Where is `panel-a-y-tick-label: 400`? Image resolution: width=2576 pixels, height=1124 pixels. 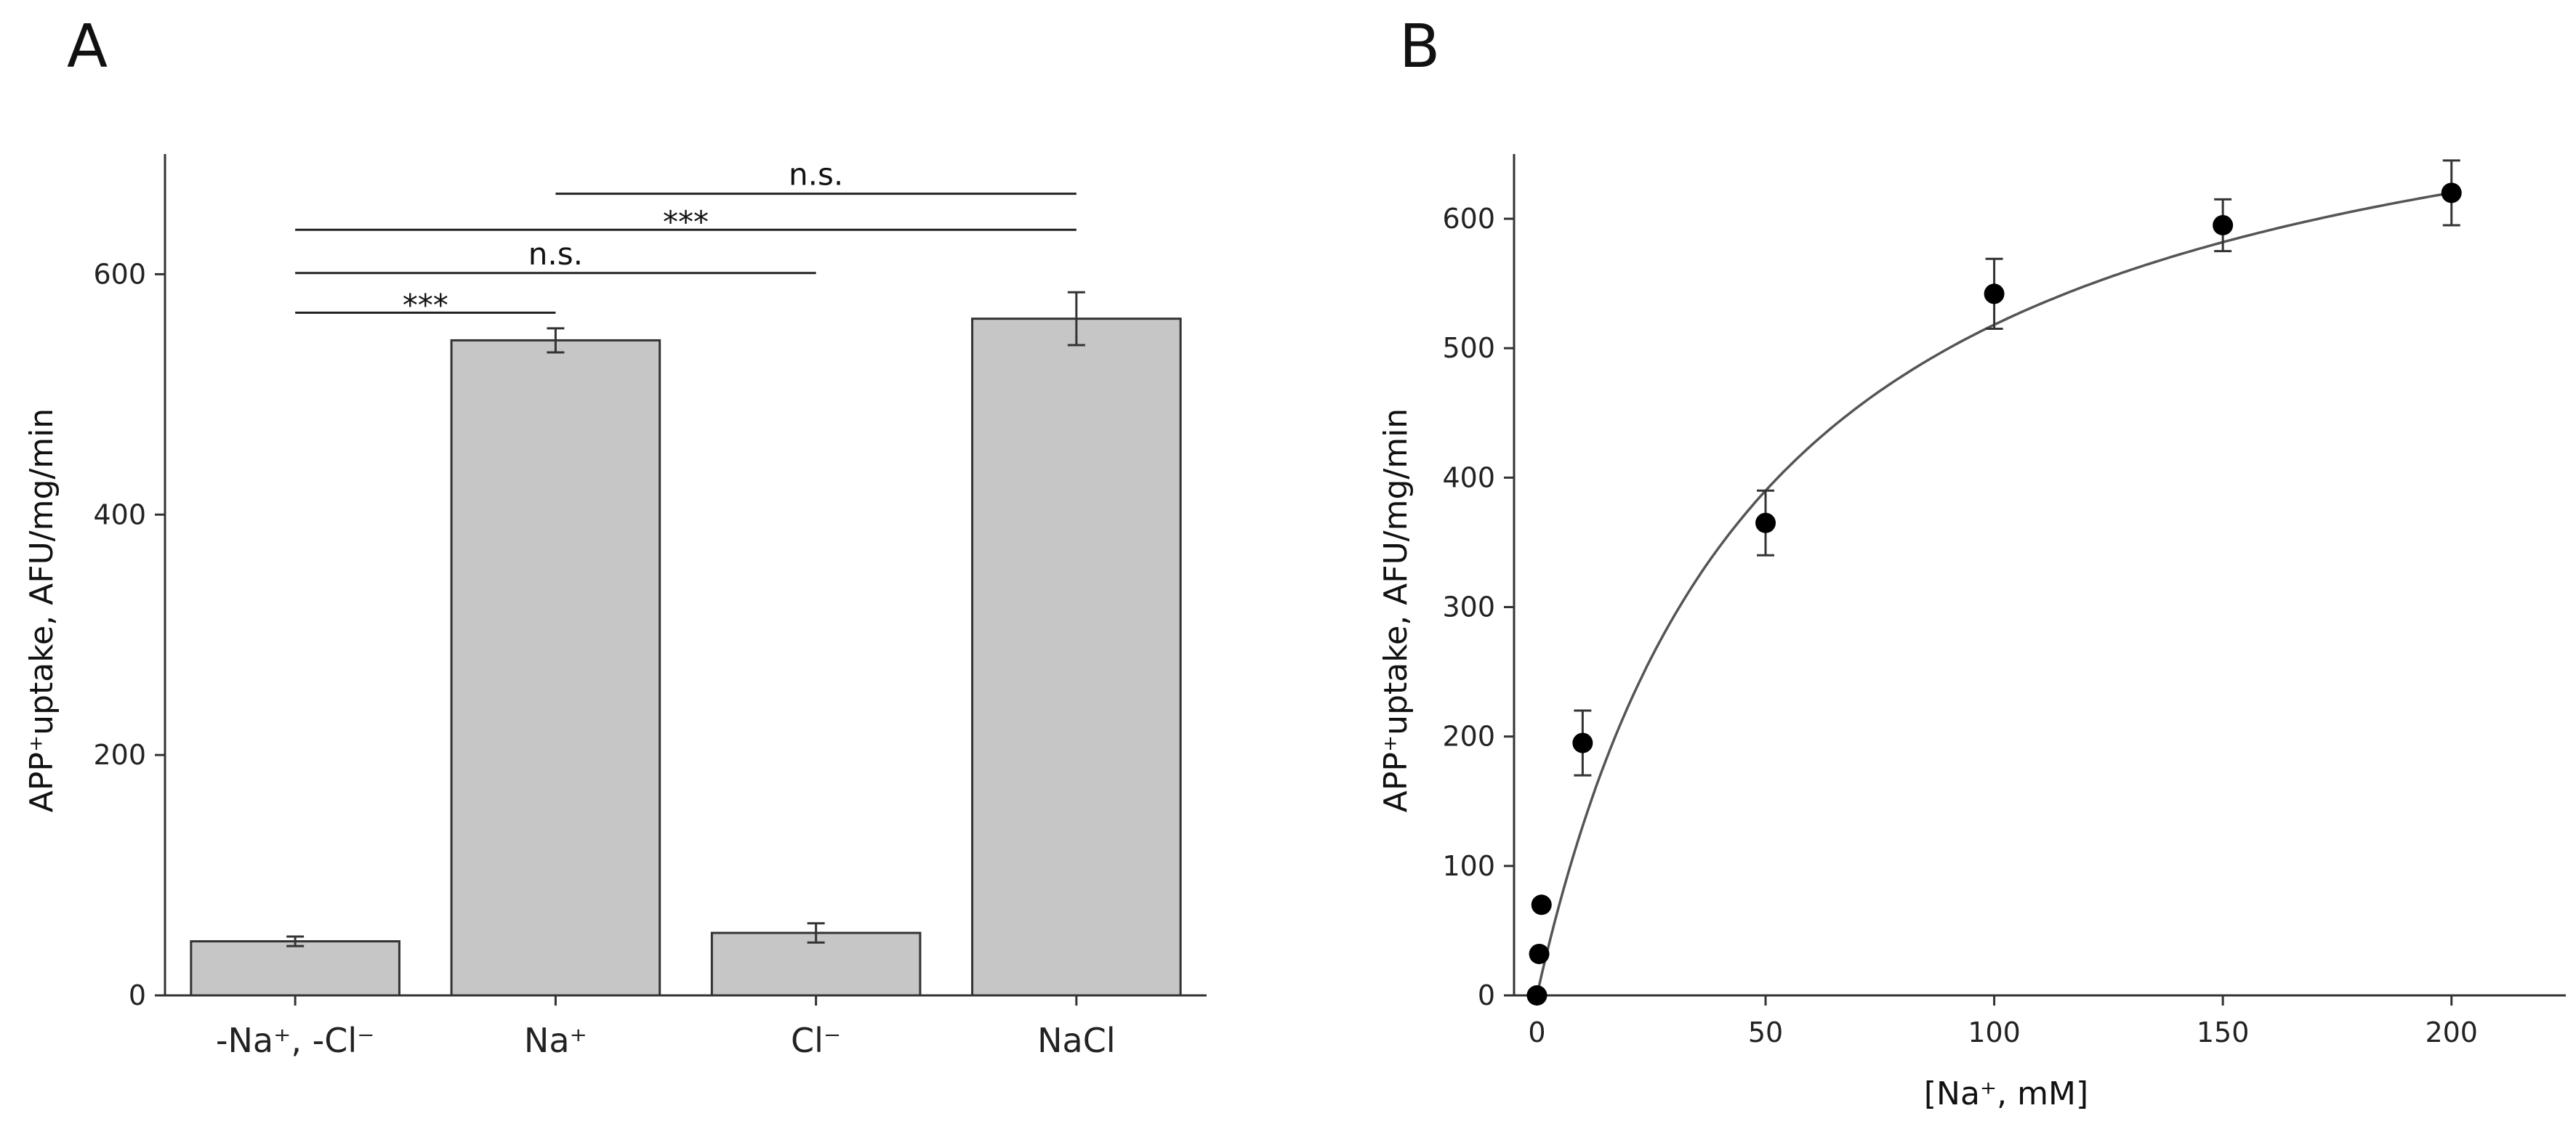
panel-a-y-tick-label: 400 is located at coordinates (119, 514).